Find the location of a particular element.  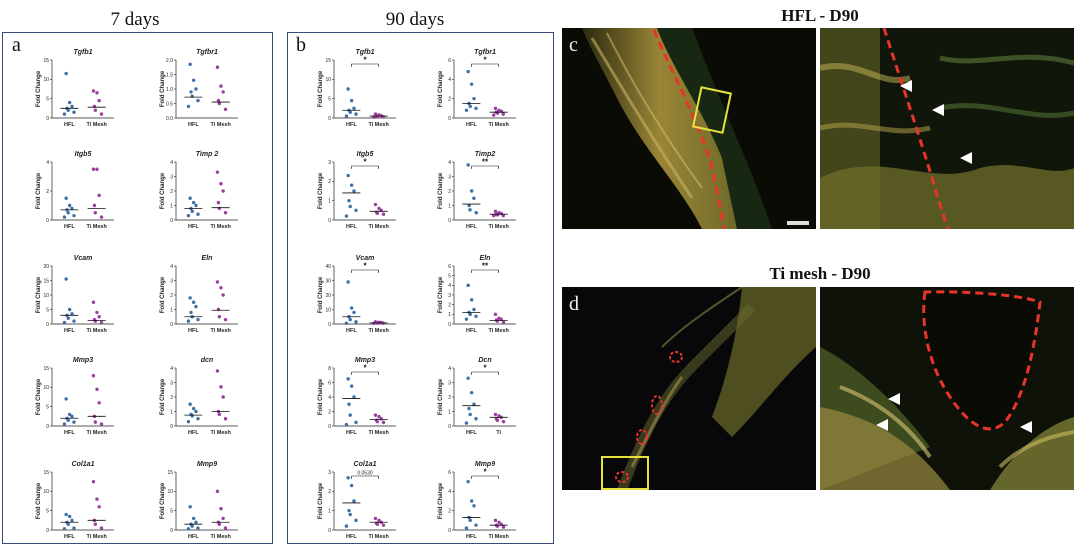

hfl-zoom-dashed-line is located at coordinates (916, 128).